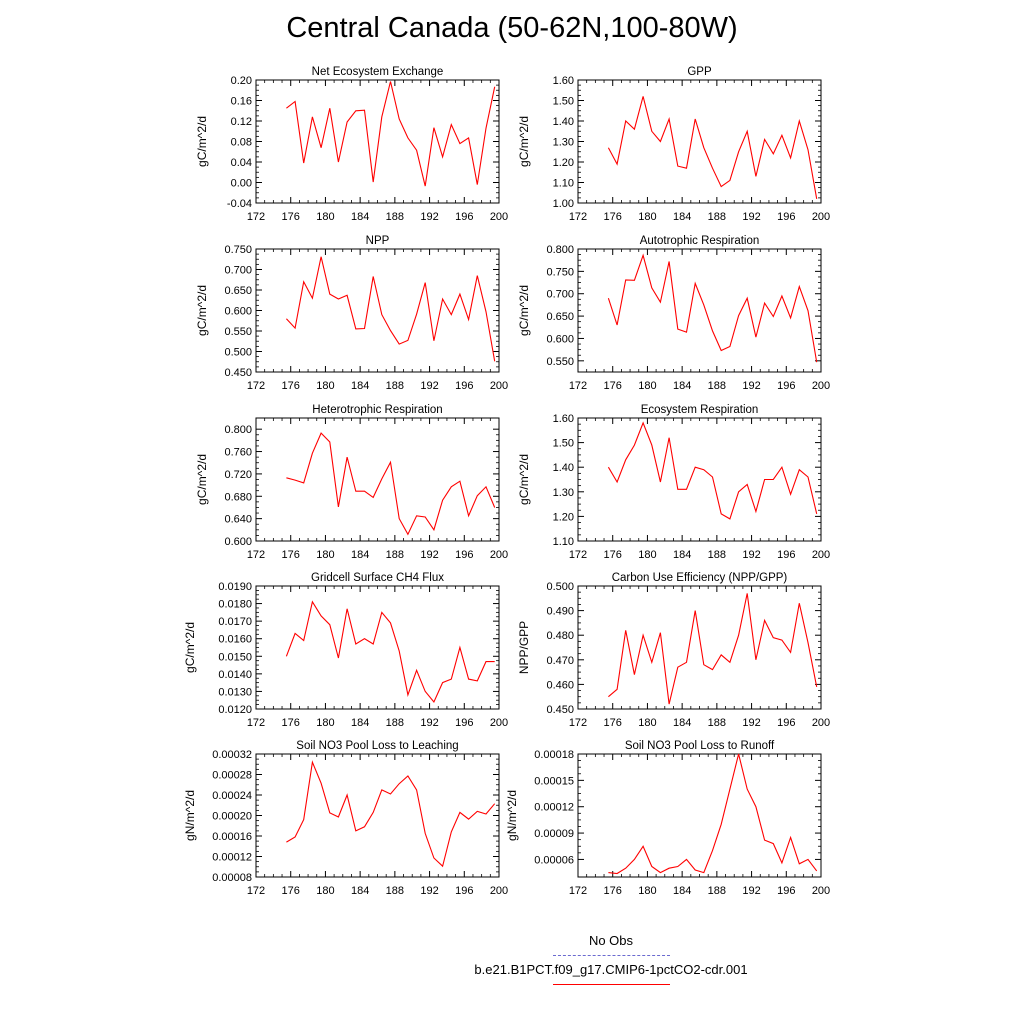 The height and width of the screenshot is (1024, 1024). Describe the element at coordinates (238, 271) in the screenshot. I see `y-tick-label: 0.700` at that location.